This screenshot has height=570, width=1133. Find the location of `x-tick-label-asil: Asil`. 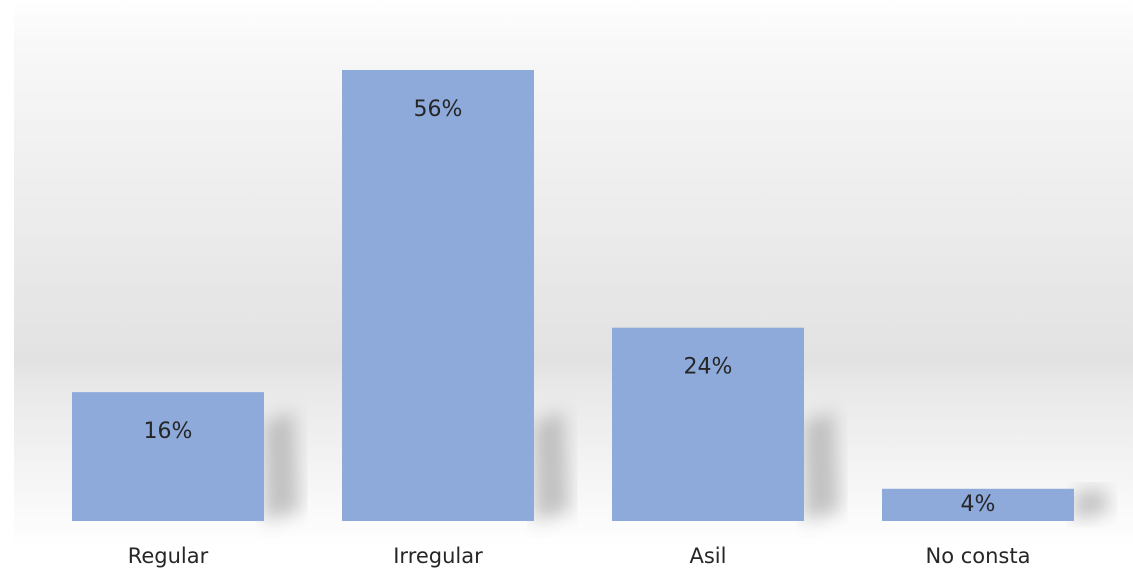

x-tick-label-asil: Asil is located at coordinates (708, 556).